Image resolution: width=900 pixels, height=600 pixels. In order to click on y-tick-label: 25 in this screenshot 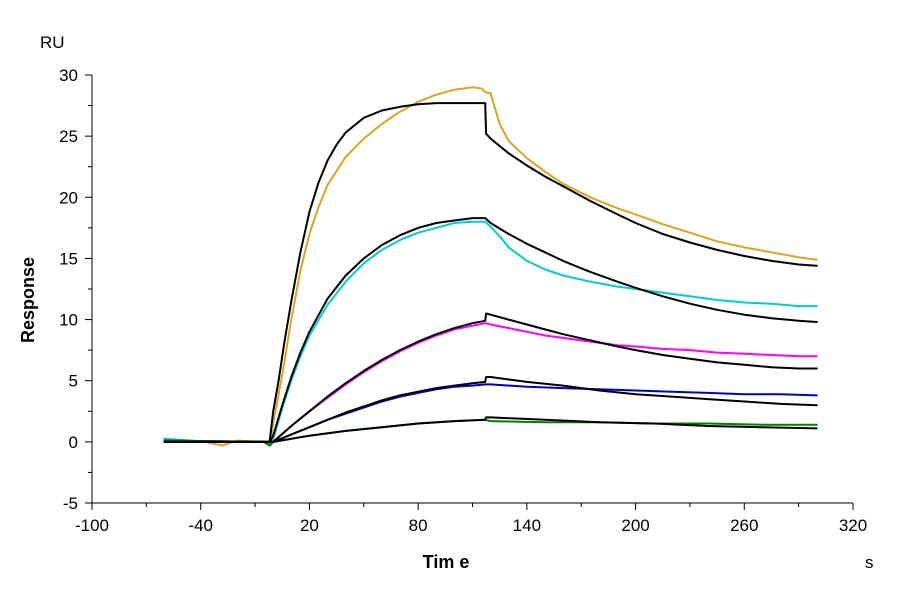, I will do `click(68, 136)`.